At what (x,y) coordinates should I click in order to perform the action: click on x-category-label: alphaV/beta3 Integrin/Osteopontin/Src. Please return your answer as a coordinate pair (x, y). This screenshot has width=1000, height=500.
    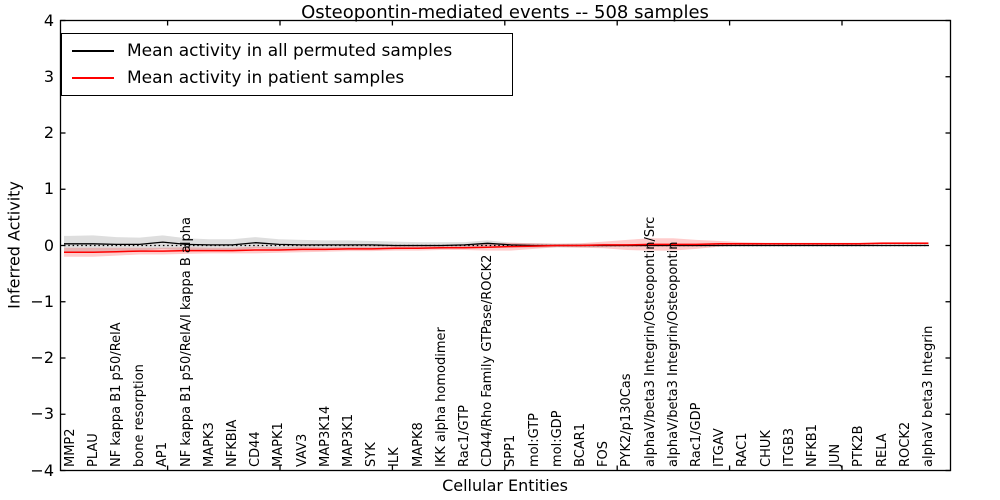
    Looking at the image, I should click on (650, 341).